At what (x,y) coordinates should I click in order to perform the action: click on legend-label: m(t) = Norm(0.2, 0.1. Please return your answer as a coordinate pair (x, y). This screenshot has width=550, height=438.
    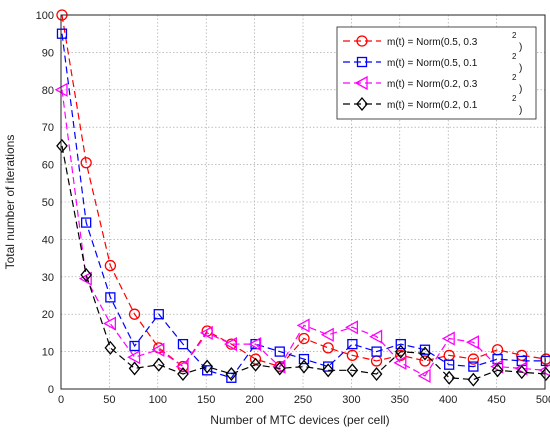
    Looking at the image, I should click on (432, 105).